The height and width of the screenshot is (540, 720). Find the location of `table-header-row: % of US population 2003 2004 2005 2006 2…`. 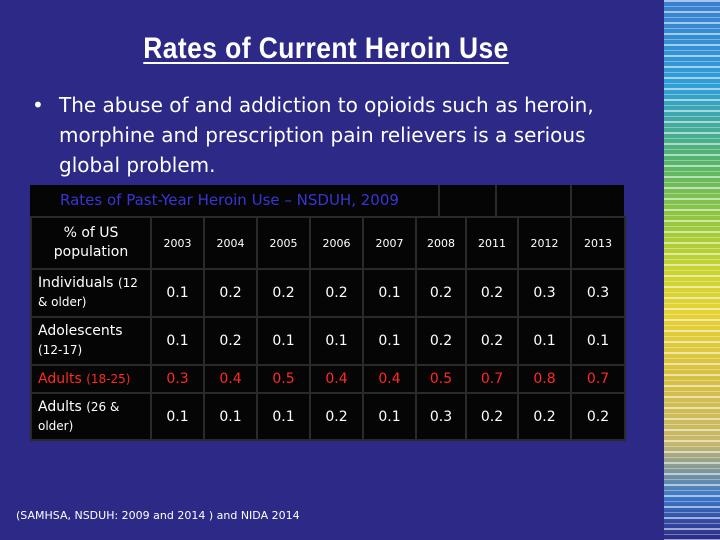

table-header-row: % of US population 2003 2004 2005 2006 2… is located at coordinates (328, 243).